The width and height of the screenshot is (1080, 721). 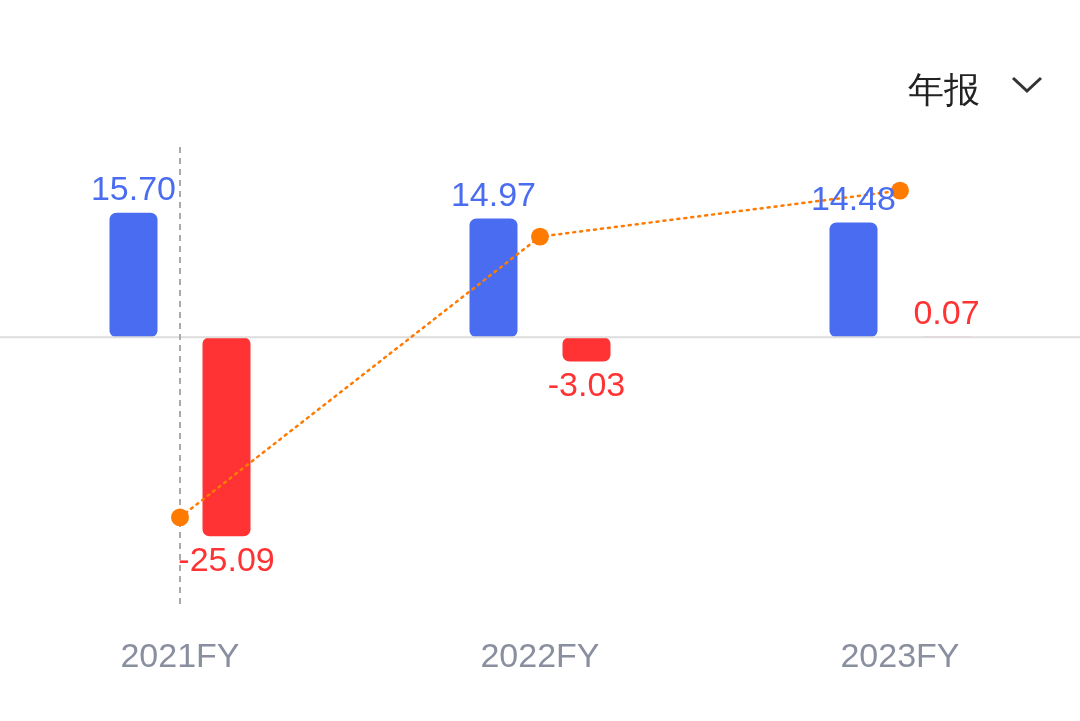 What do you see at coordinates (540, 654) in the screenshot?
I see `x-tick-label: 2022FY` at bounding box center [540, 654].